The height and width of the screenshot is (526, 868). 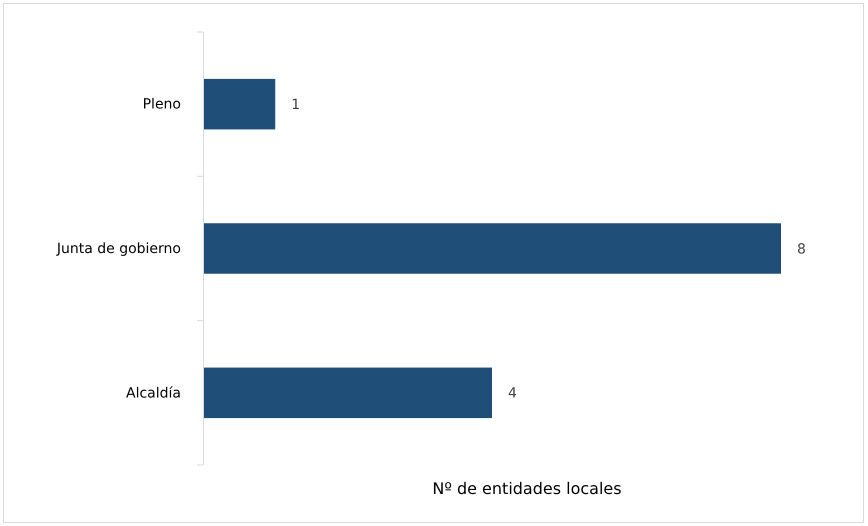 What do you see at coordinates (153, 393) in the screenshot?
I see `y-tick-label: Alcaldía` at bounding box center [153, 393].